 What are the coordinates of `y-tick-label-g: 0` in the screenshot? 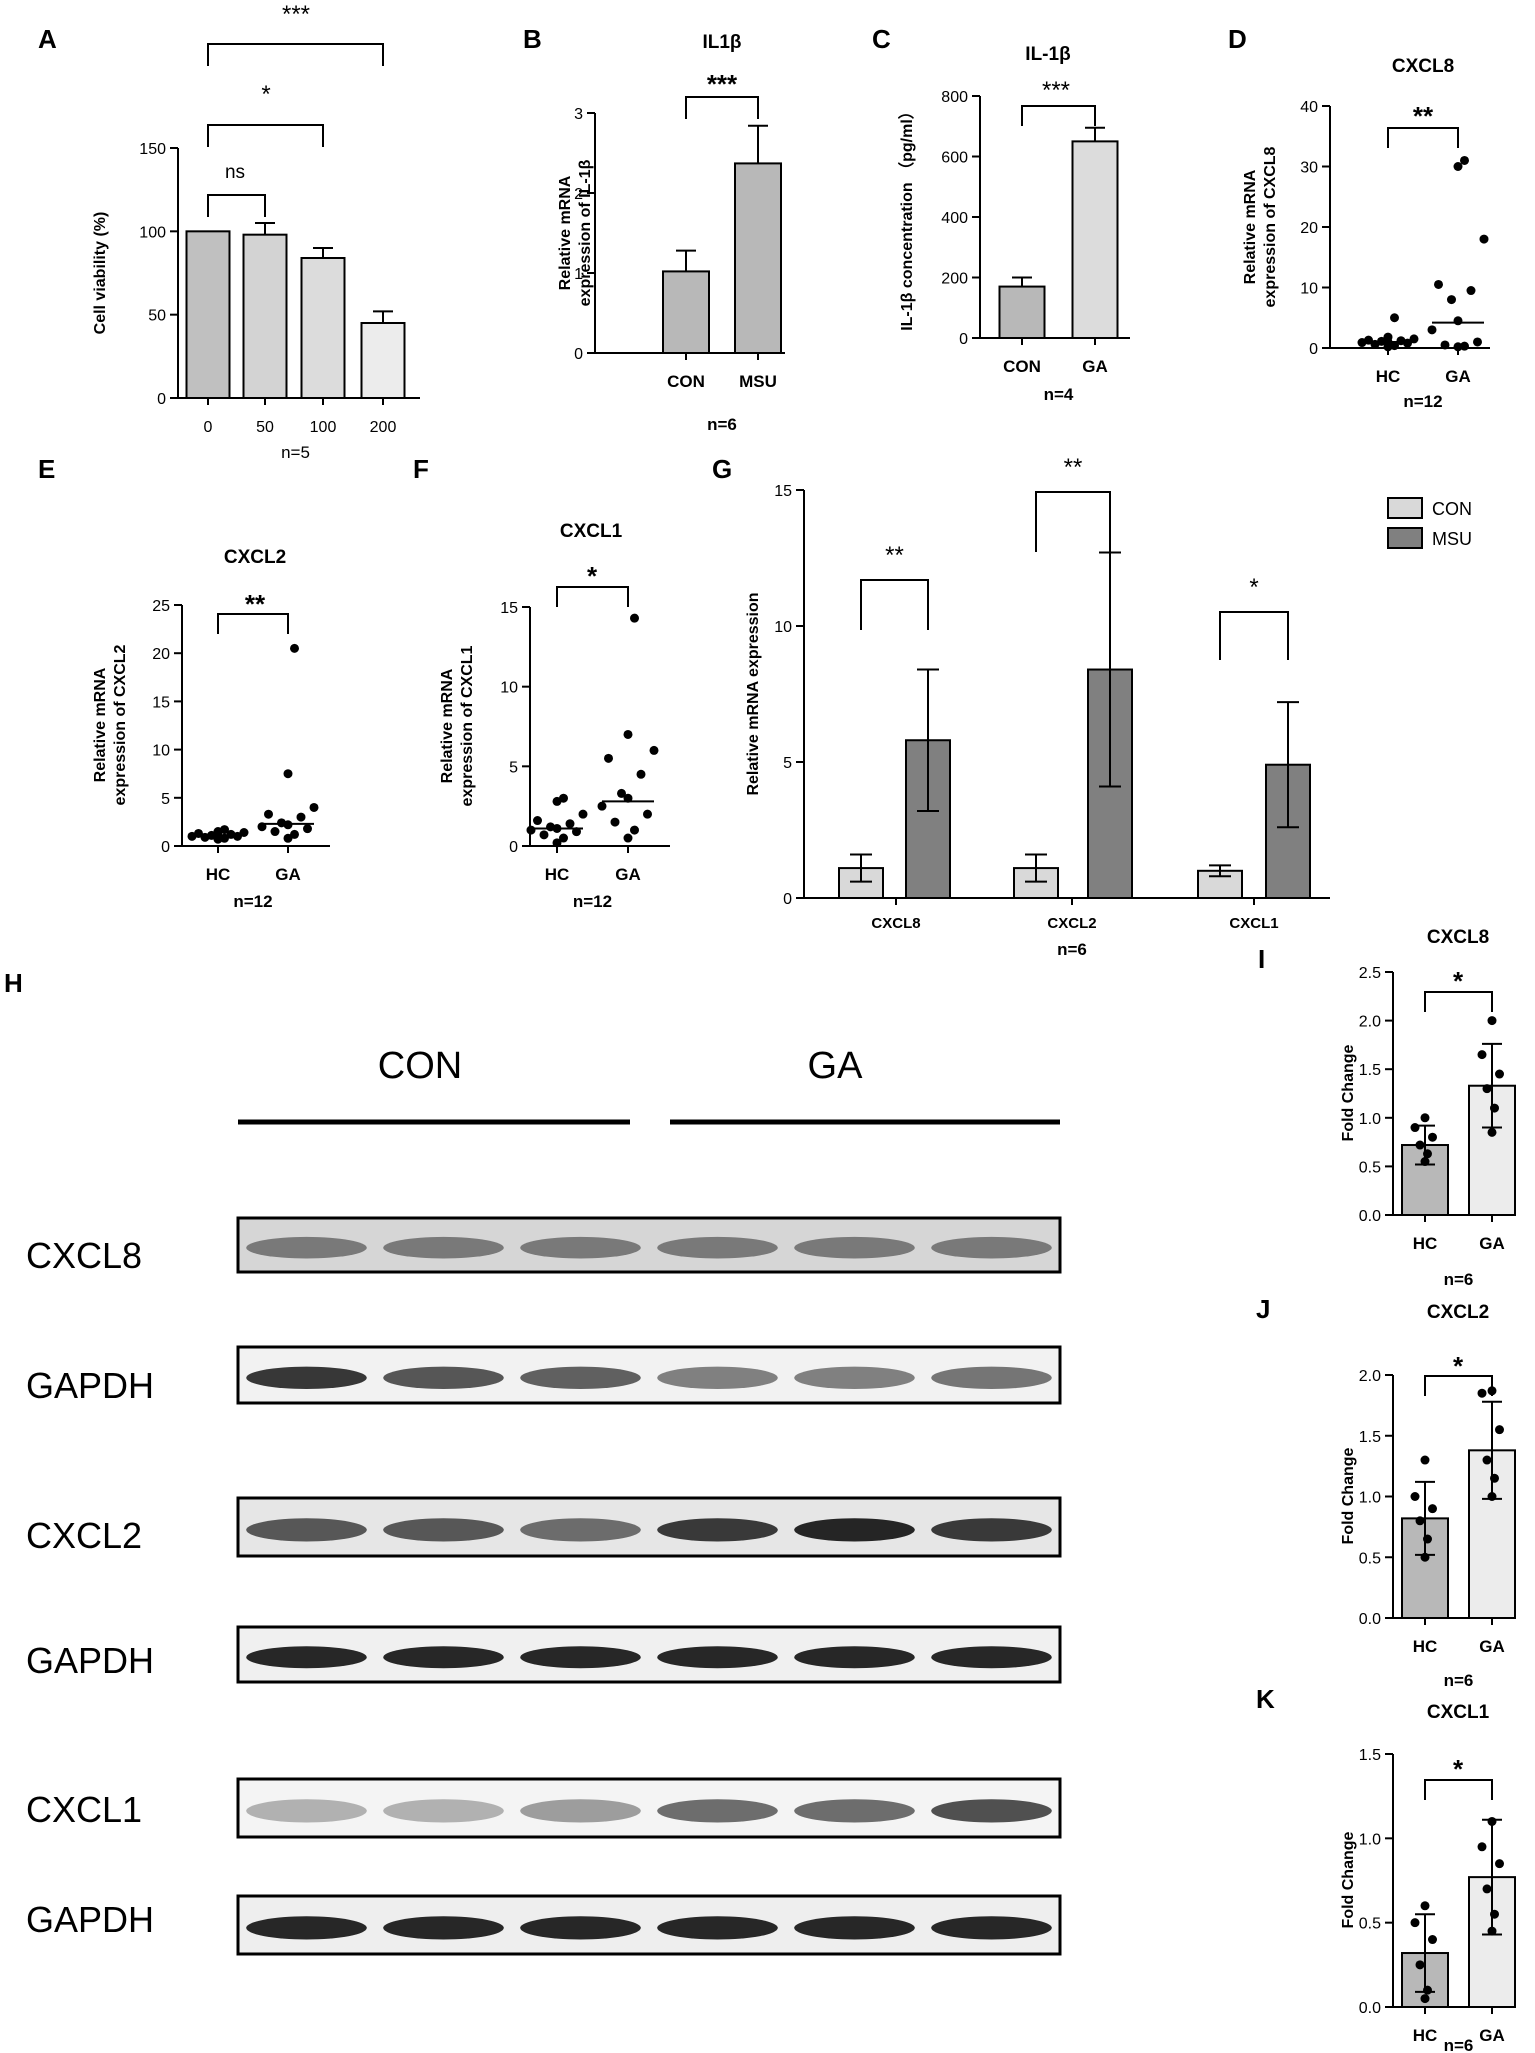 It's located at (787, 899).